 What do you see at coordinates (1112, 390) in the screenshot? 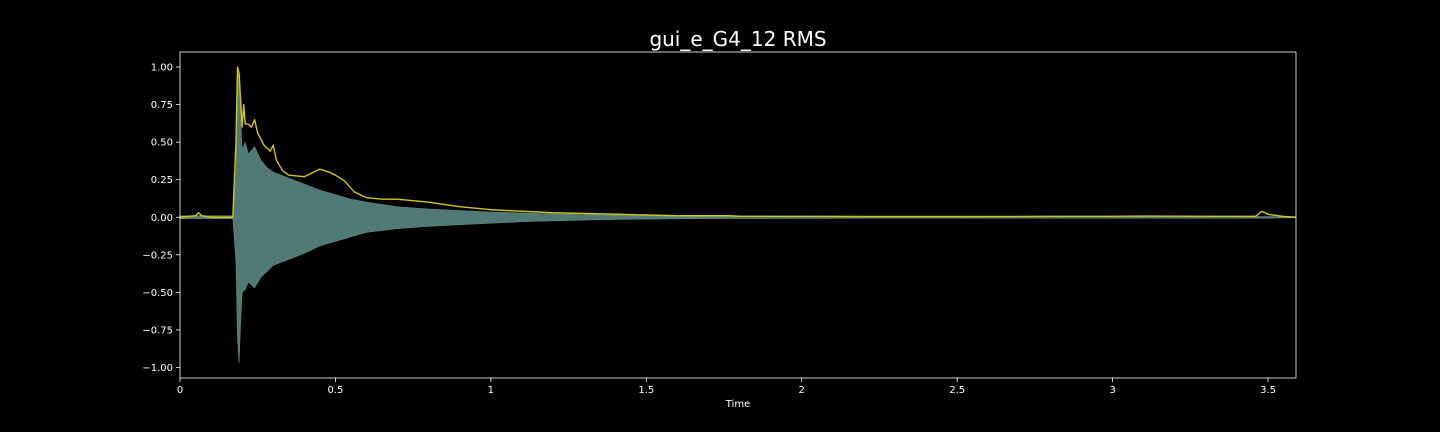
I see `x-tick-label: 3` at bounding box center [1112, 390].